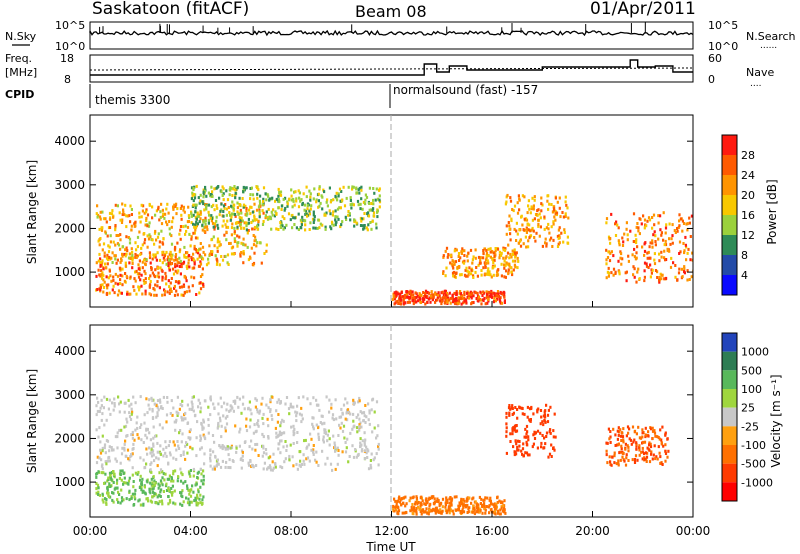 The width and height of the screenshot is (800, 554). I want to click on noise-right-tick-bottom: 10^0, so click(723, 46).